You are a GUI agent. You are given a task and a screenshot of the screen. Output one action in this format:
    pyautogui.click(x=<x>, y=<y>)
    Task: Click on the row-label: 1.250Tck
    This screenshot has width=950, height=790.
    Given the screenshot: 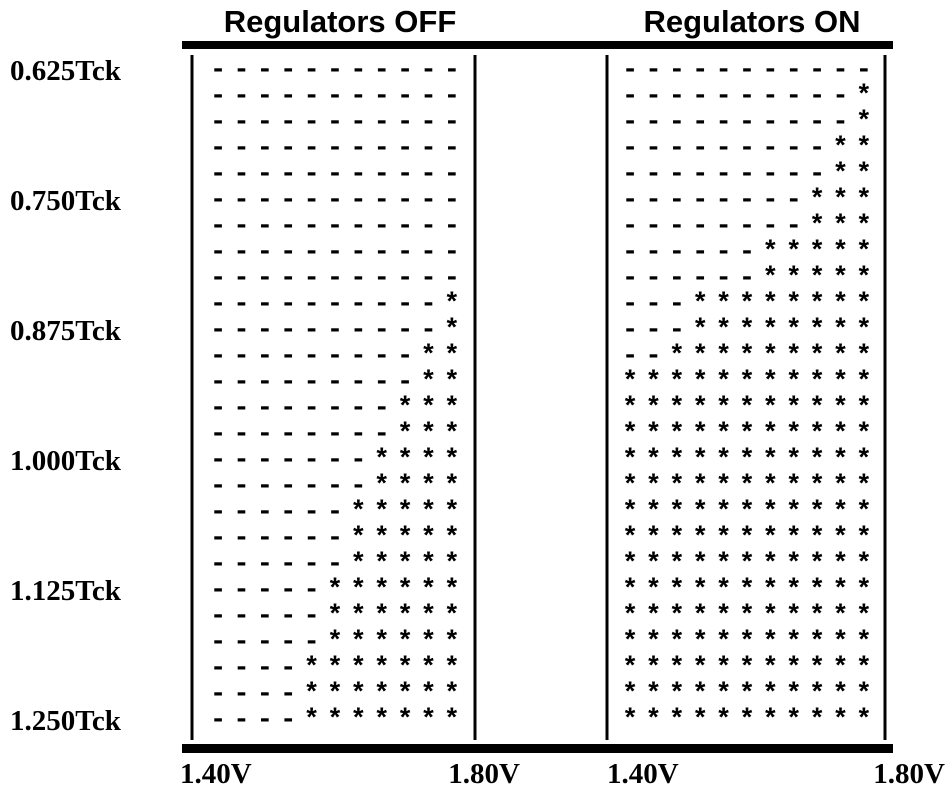 What is the action you would take?
    pyautogui.click(x=66, y=721)
    